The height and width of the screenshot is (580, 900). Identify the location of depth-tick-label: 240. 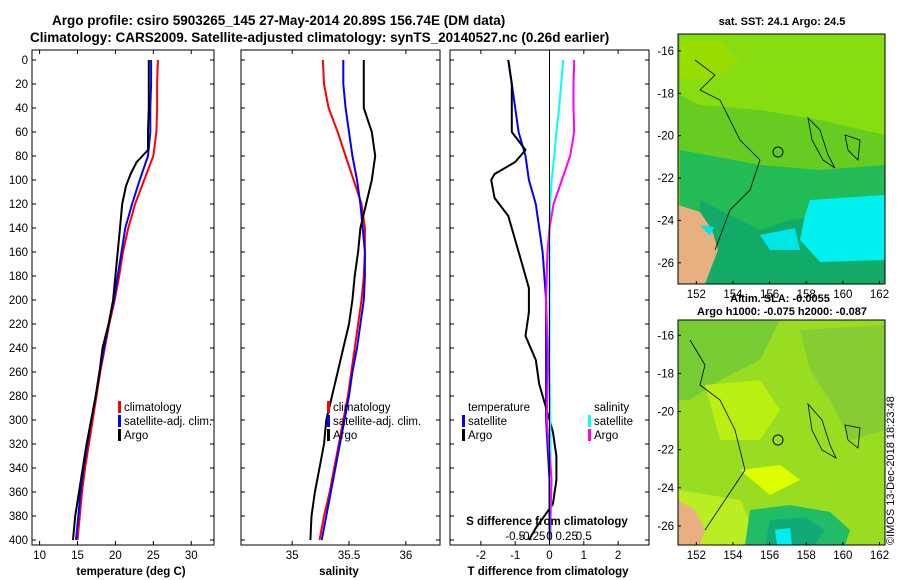
(18, 349).